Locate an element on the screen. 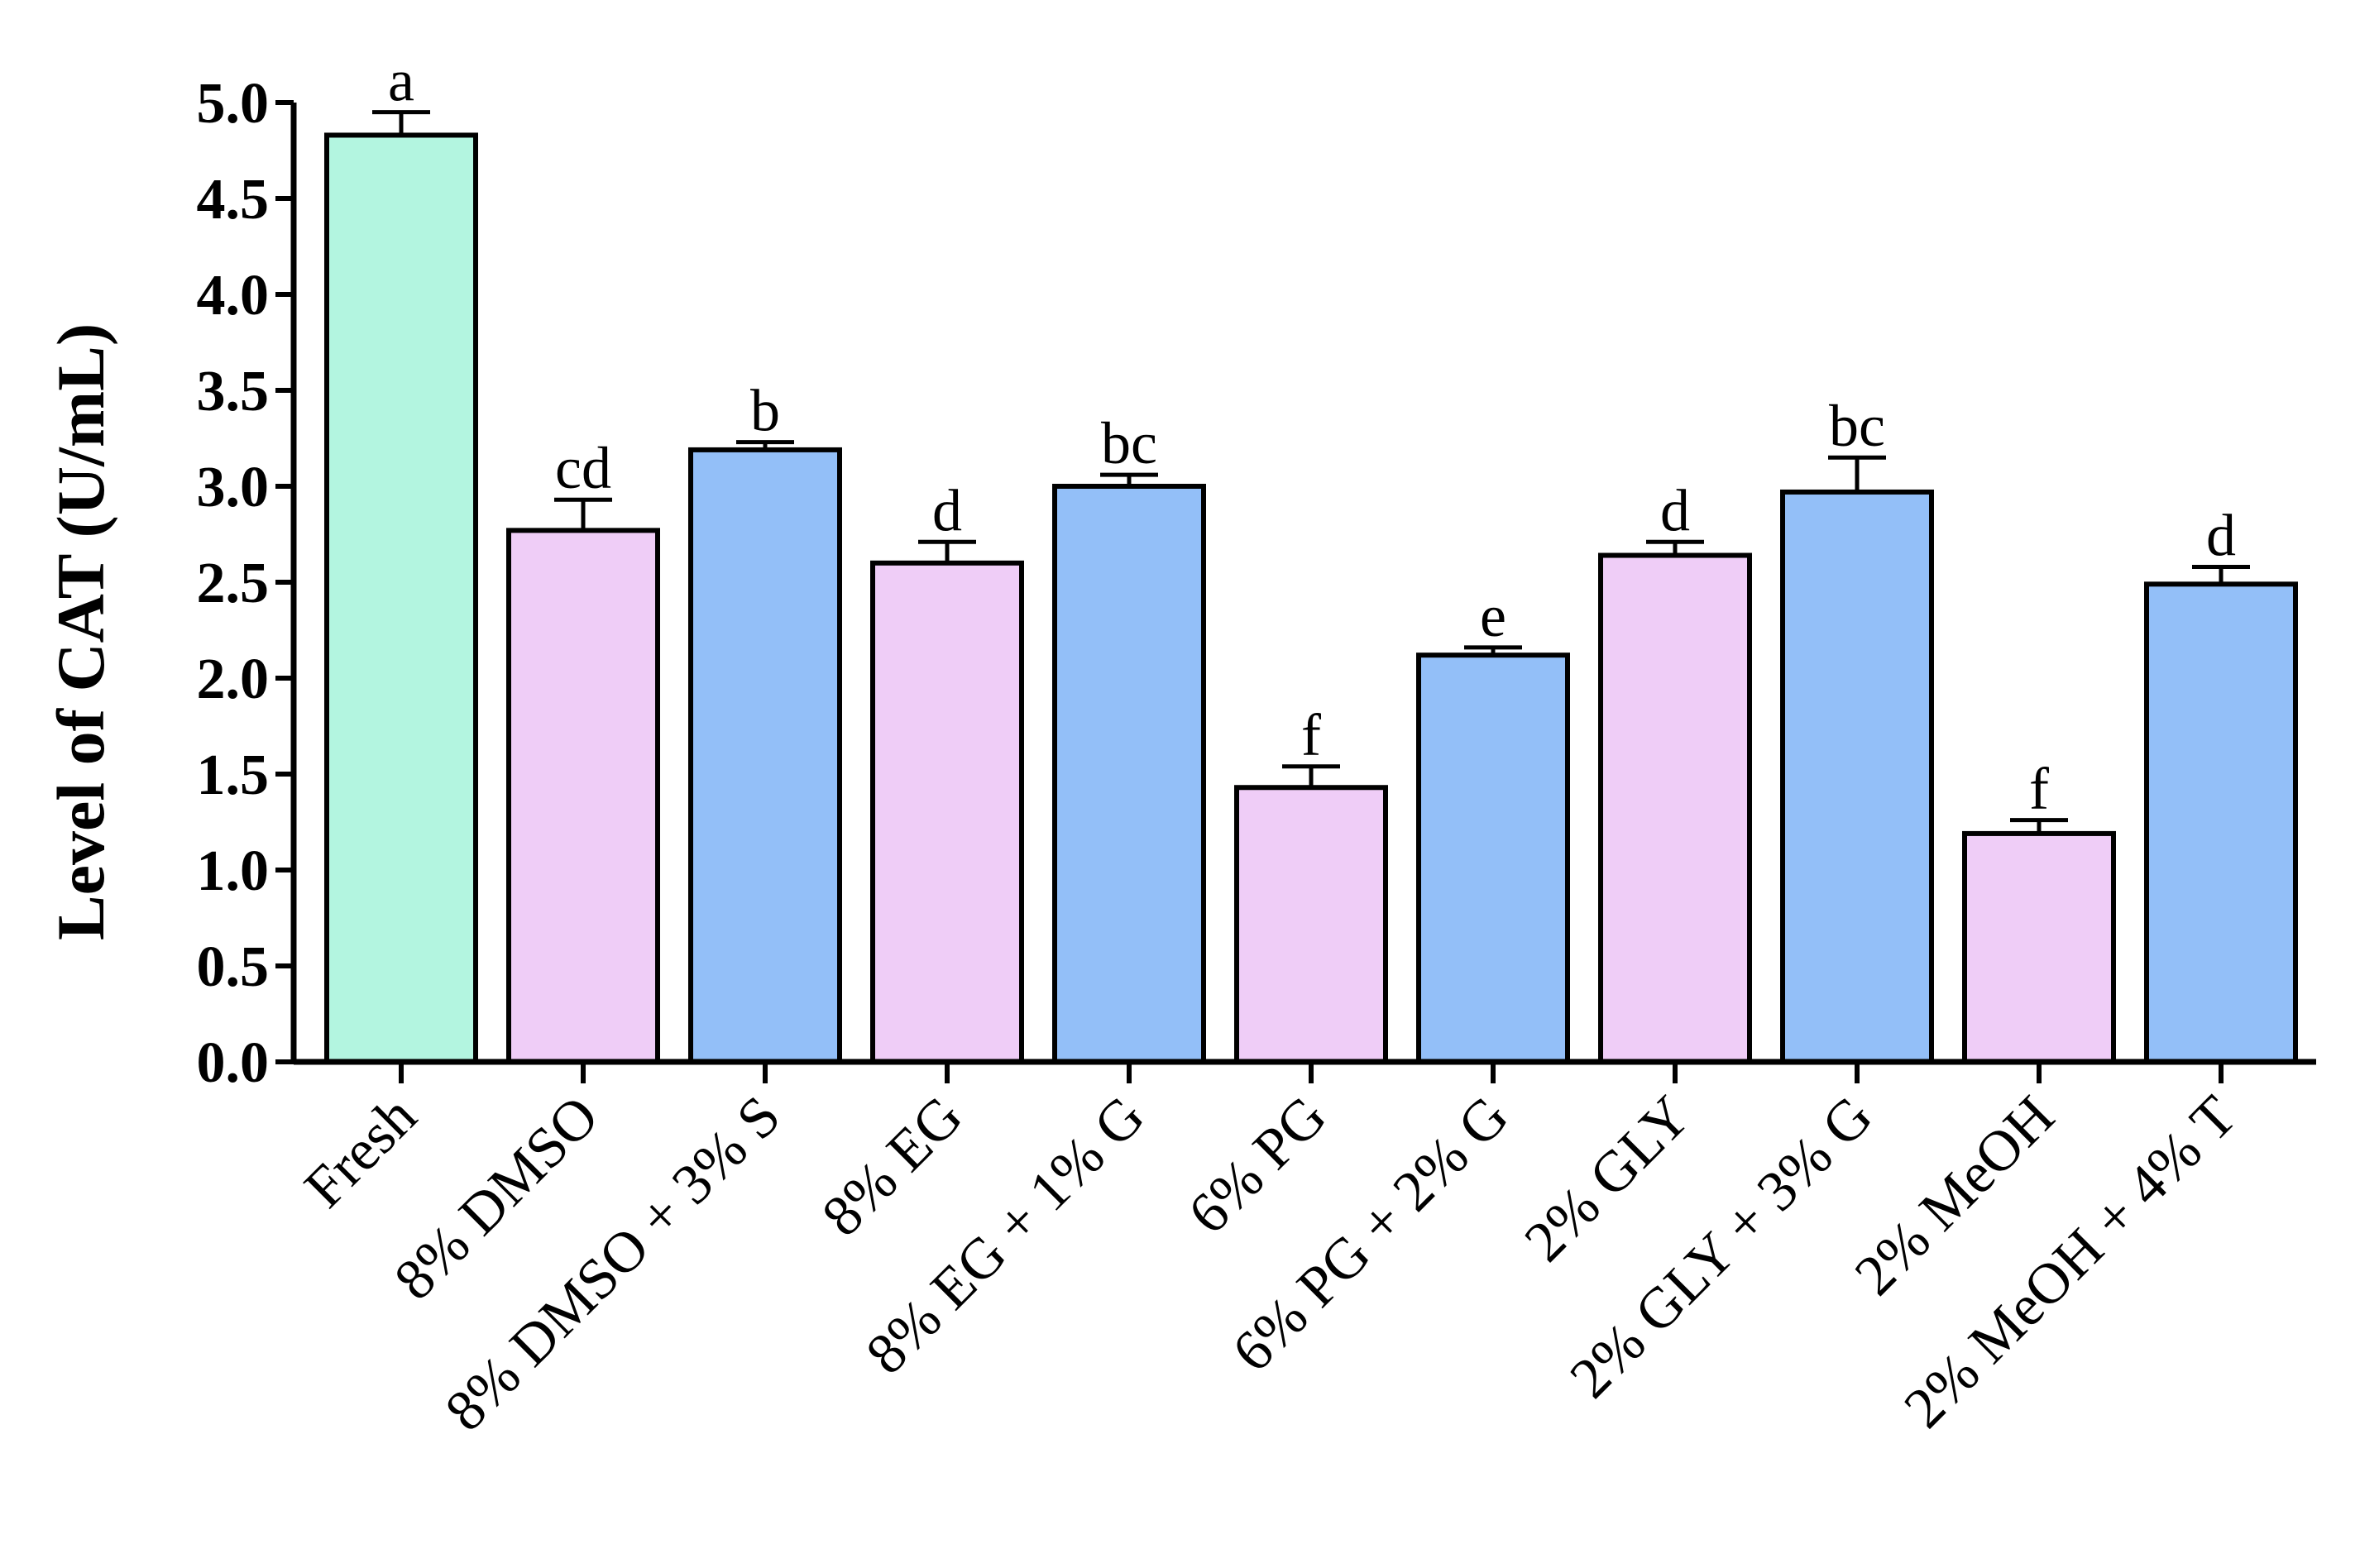  significance-letter-8: bc is located at coordinates (1857, 426).